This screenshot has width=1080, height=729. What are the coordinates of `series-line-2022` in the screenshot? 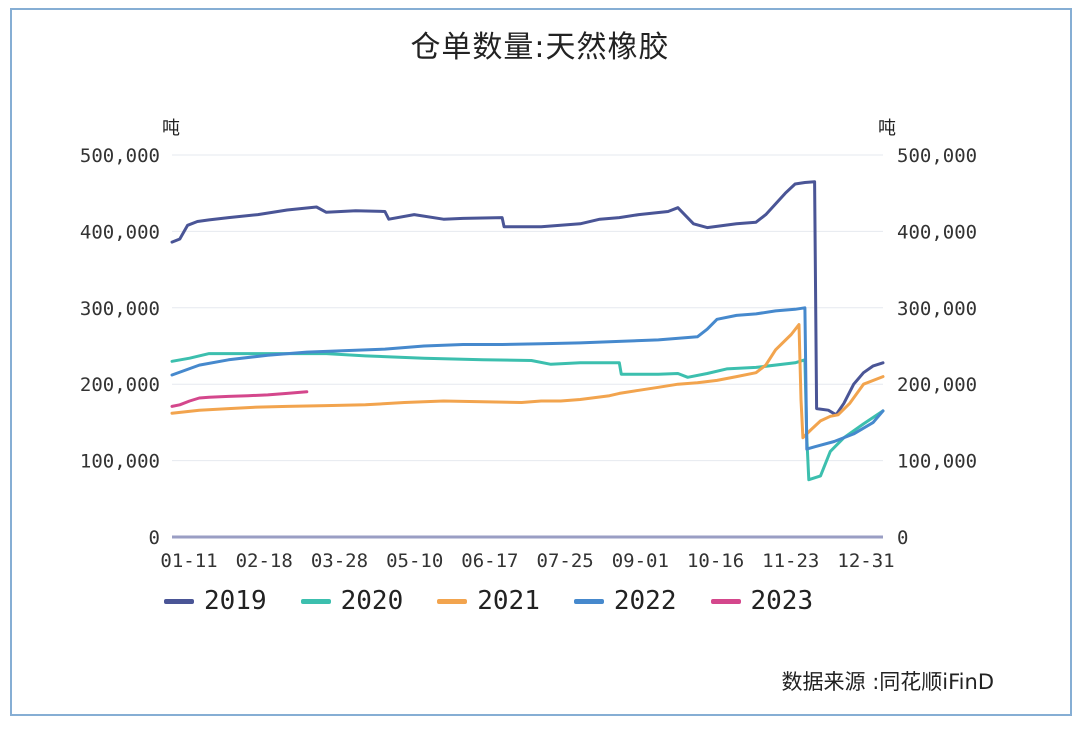 It's located at (527, 378).